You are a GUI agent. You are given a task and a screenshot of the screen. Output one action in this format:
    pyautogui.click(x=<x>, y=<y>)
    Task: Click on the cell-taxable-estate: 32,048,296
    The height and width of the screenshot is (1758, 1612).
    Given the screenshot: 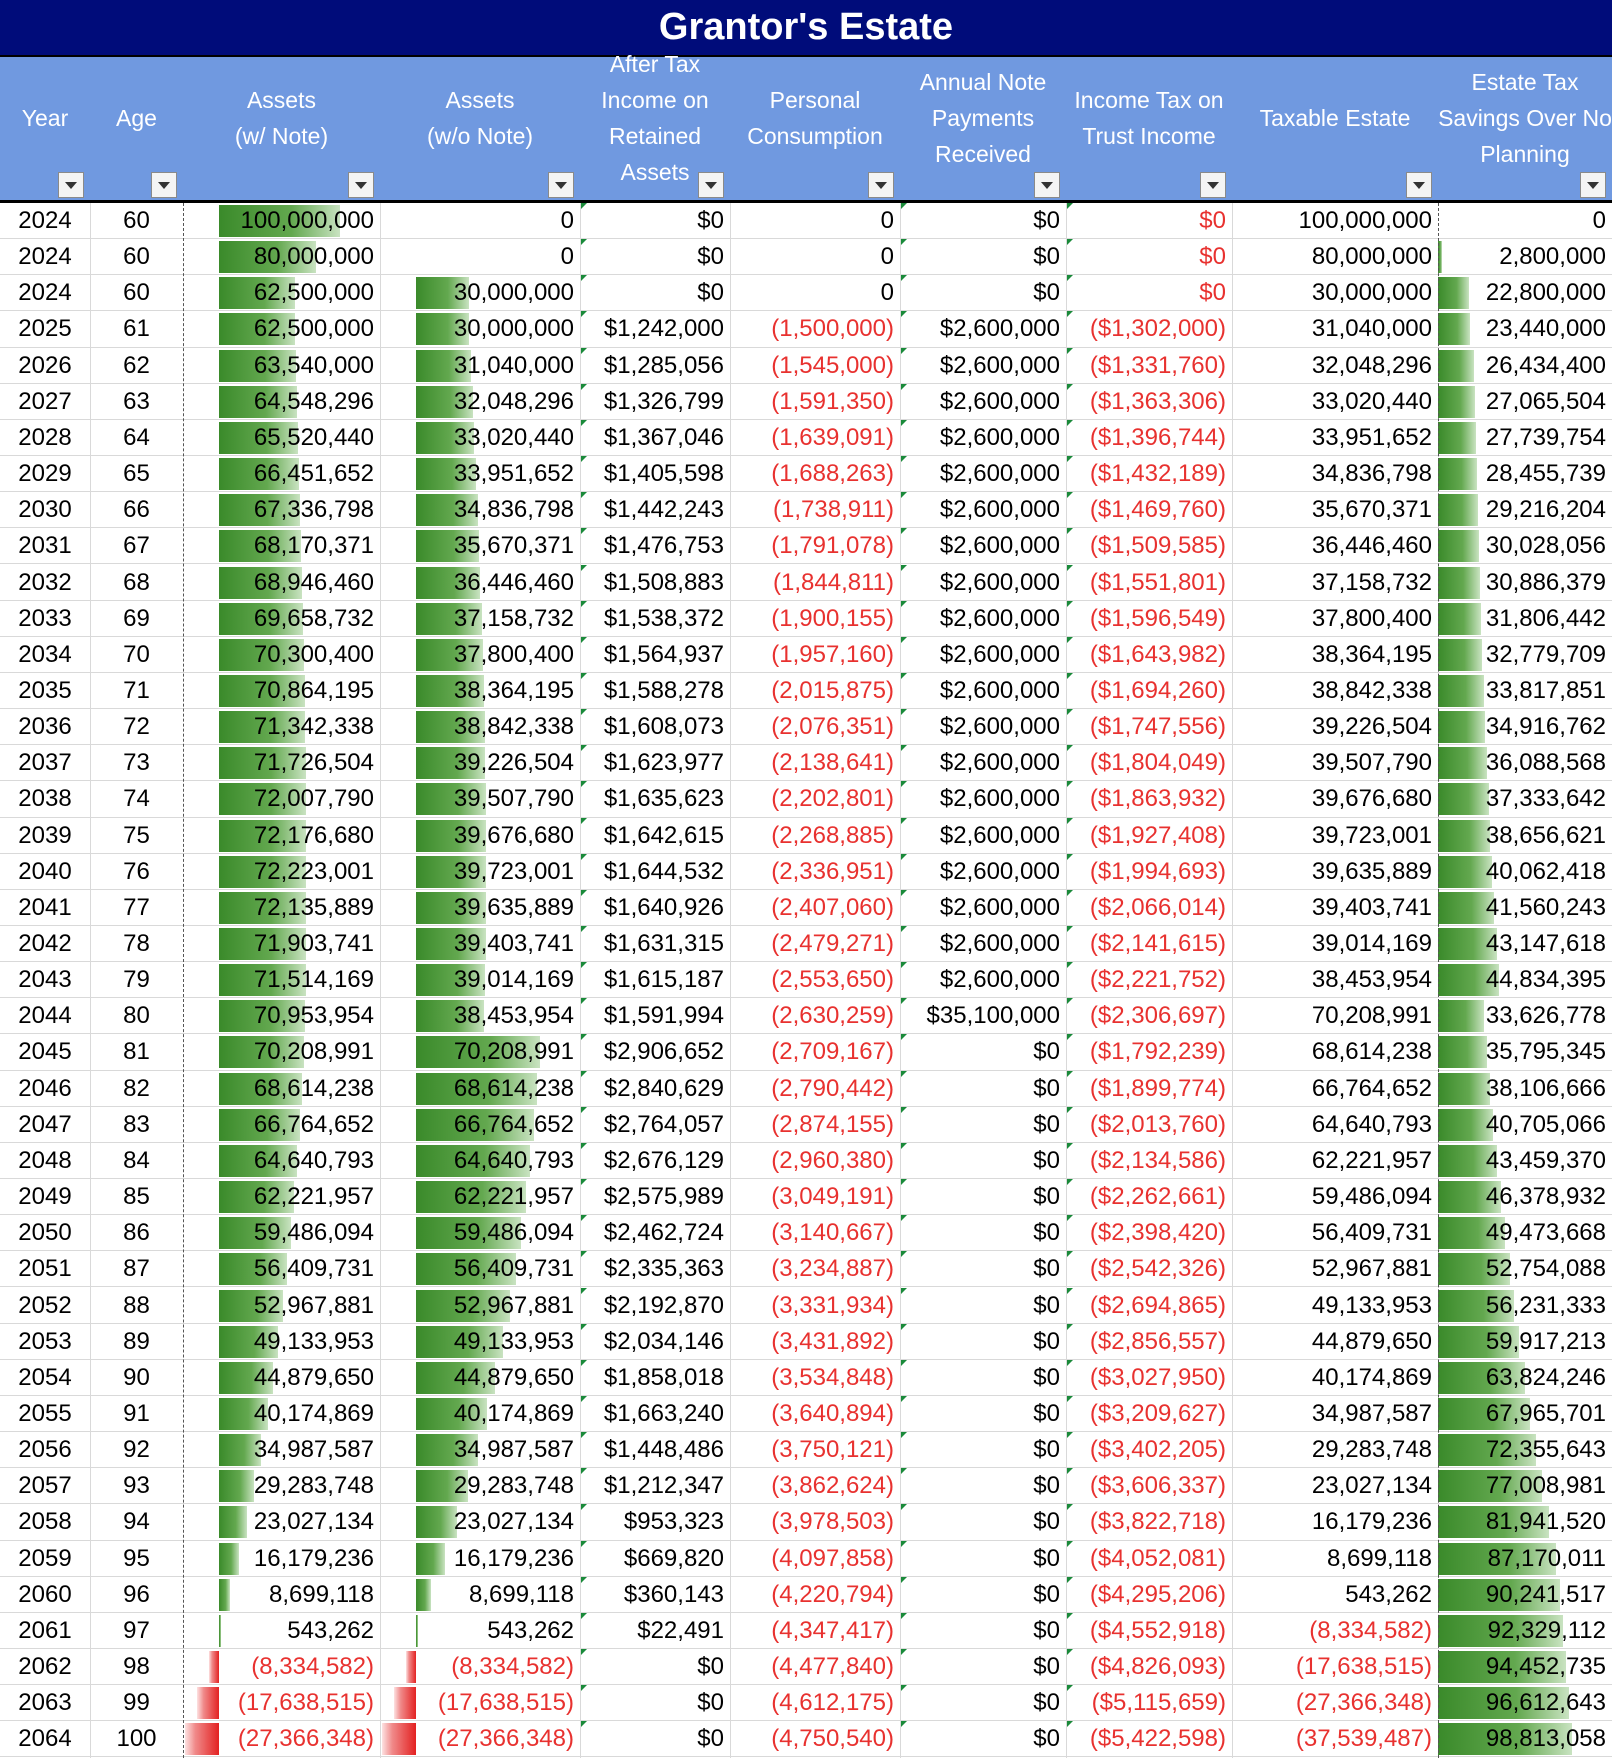 What is the action you would take?
    pyautogui.click(x=1335, y=366)
    